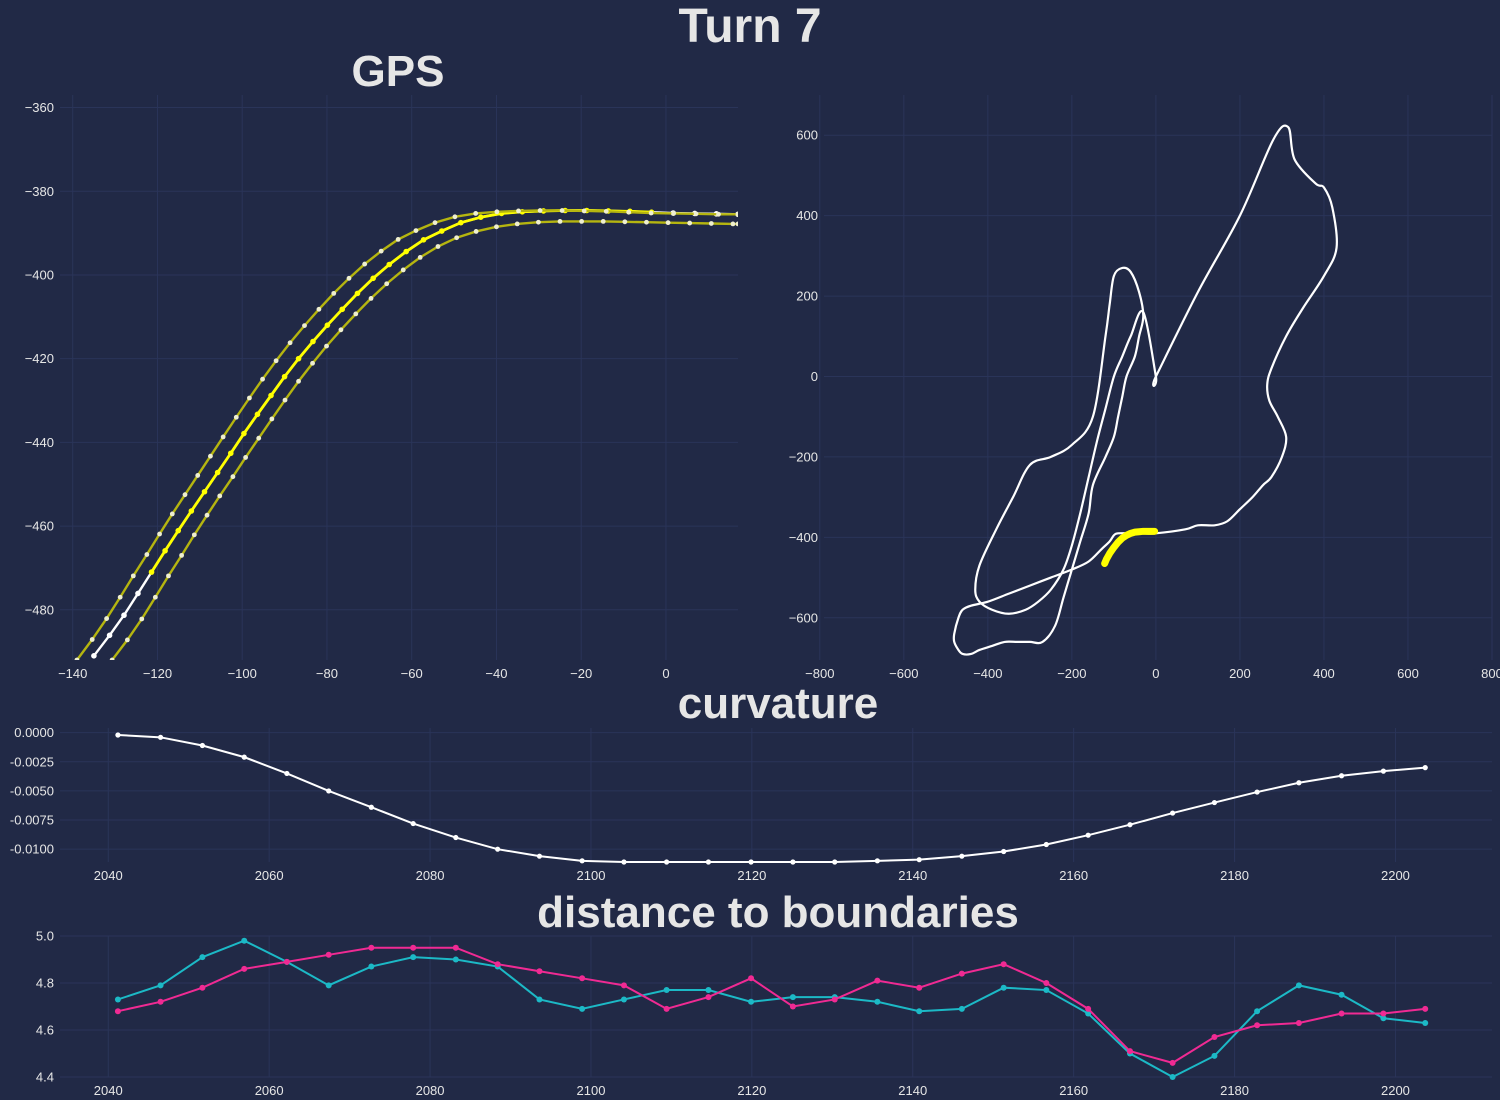  What do you see at coordinates (108, 1090) in the screenshot?
I see `distance-x-tick-label: 2040` at bounding box center [108, 1090].